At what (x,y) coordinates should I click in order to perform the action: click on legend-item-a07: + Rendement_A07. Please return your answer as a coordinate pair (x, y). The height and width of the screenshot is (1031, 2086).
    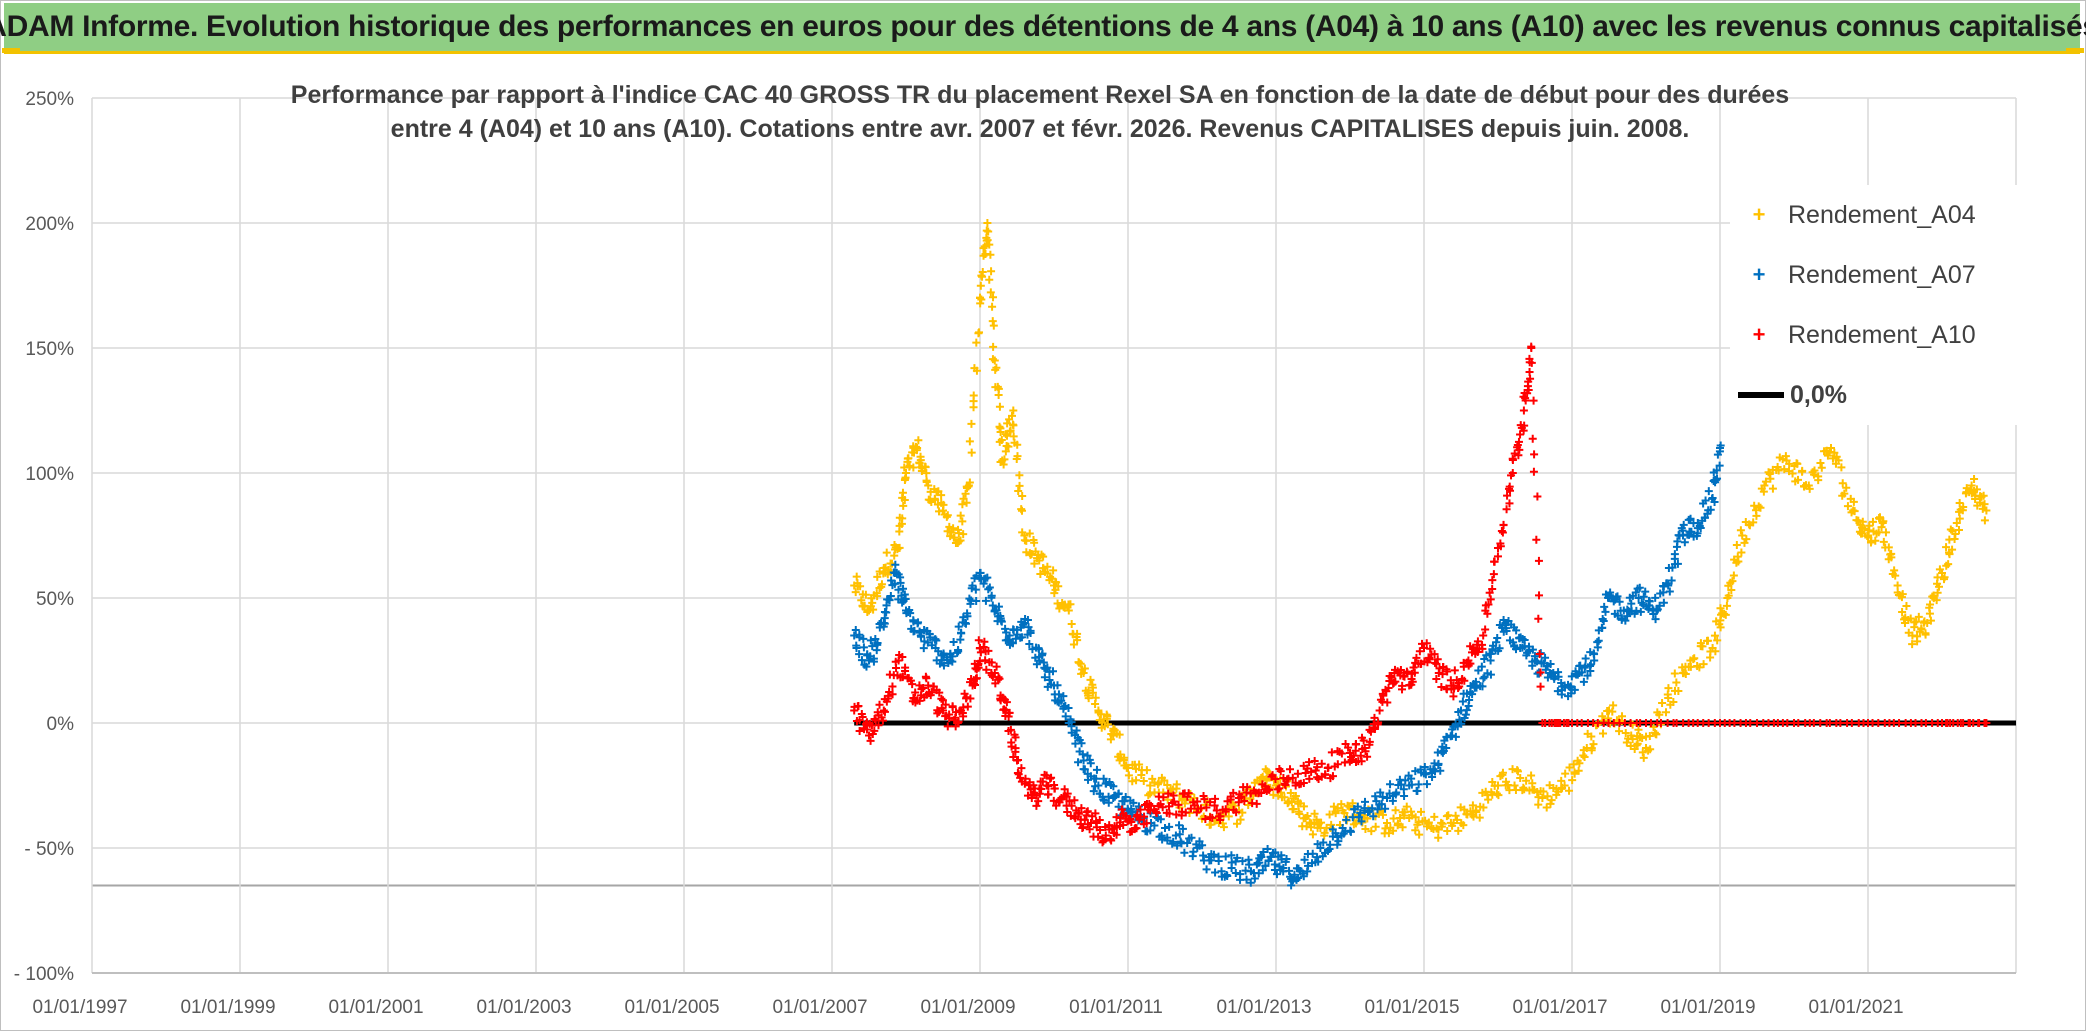
    Looking at the image, I should click on (1875, 275).